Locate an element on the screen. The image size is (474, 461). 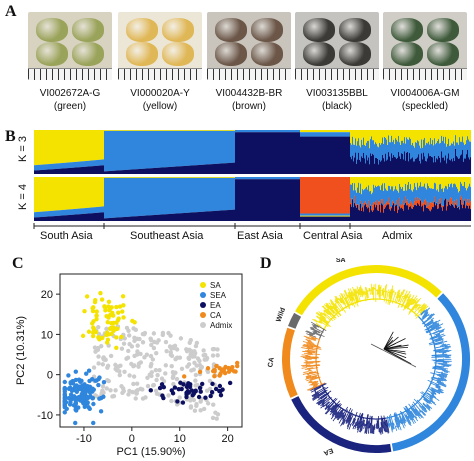
x-tick-label: 20 is located at coordinates (228, 439).